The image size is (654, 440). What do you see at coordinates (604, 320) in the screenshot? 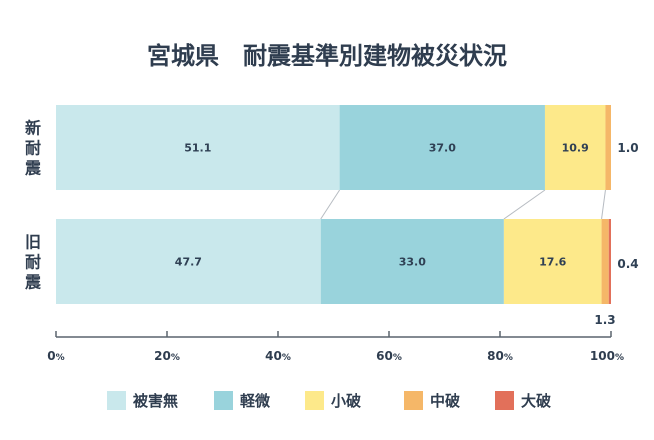
I see `data-label-outside: 1.3` at bounding box center [604, 320].